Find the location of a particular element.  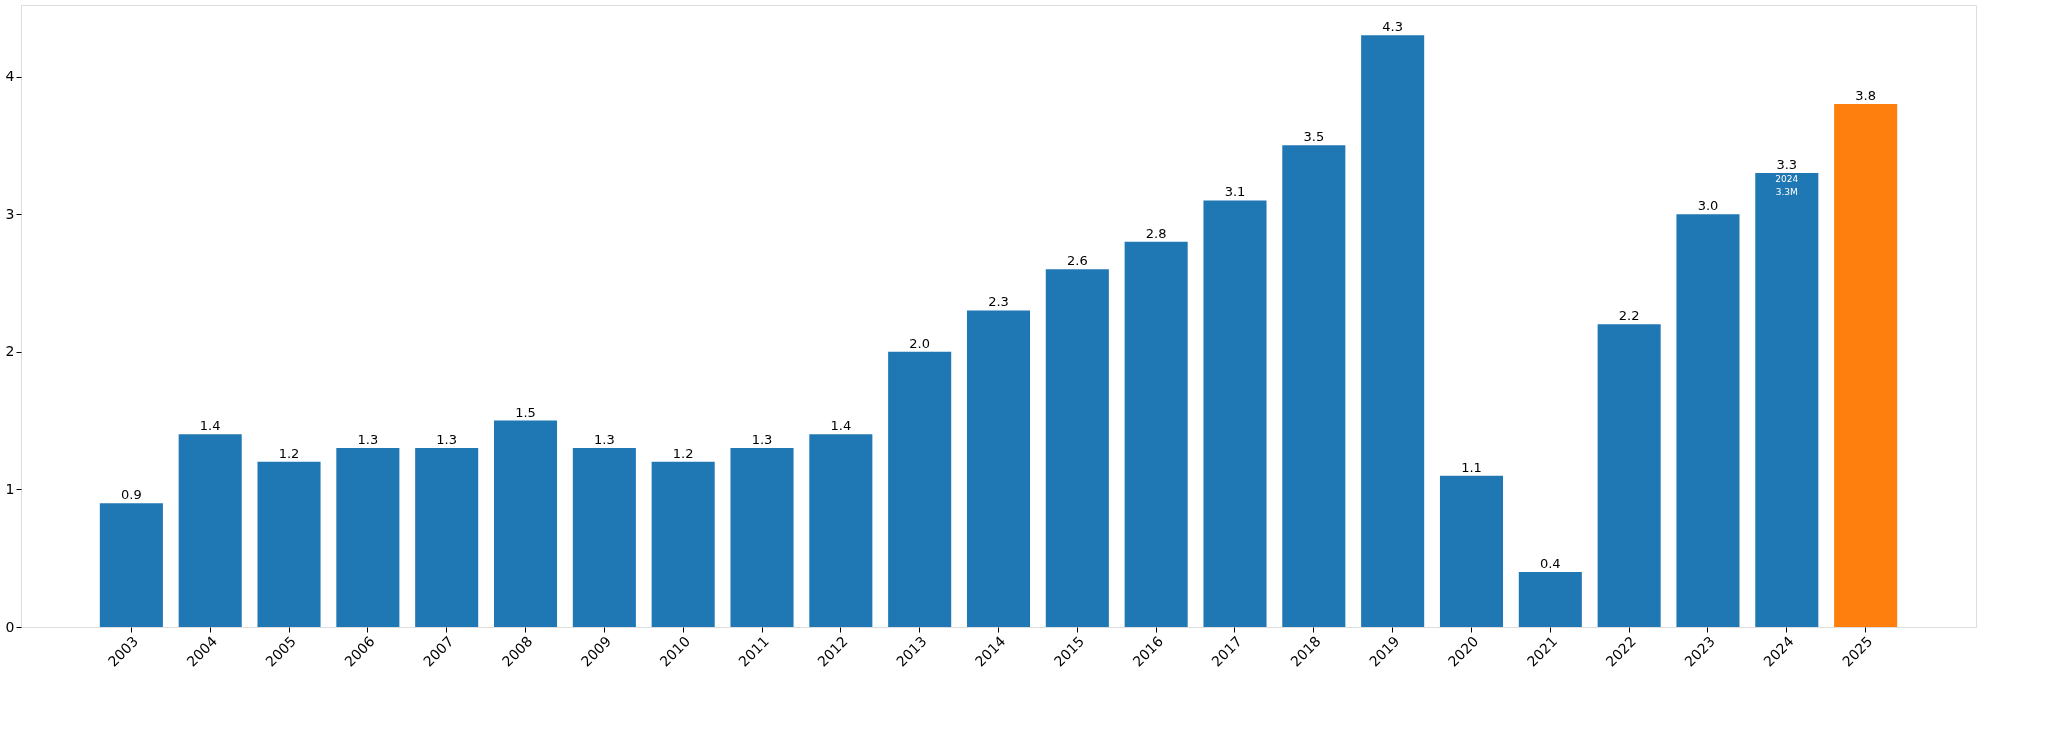

data-label: 3.5 is located at coordinates (1314, 137).